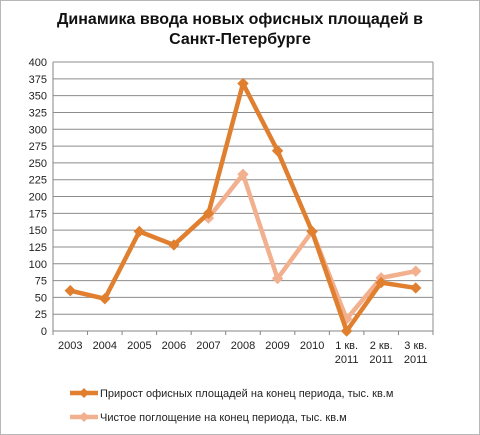  Describe the element at coordinates (174, 346) in the screenshot. I see `x-tick-label: 2006` at that location.